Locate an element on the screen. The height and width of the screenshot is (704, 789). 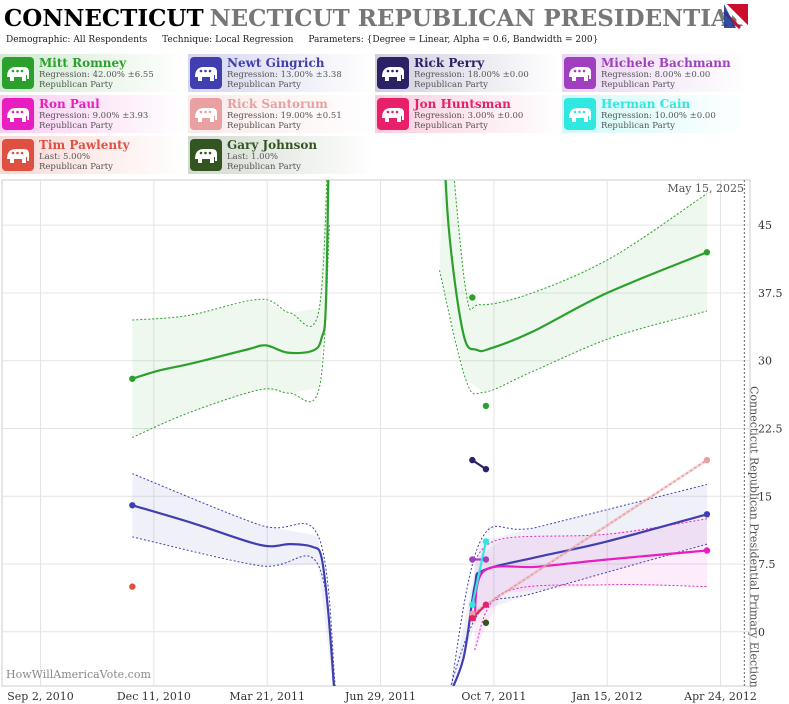
candidate-result: Regression: 8.00% ±0.00 is located at coordinates (656, 75).